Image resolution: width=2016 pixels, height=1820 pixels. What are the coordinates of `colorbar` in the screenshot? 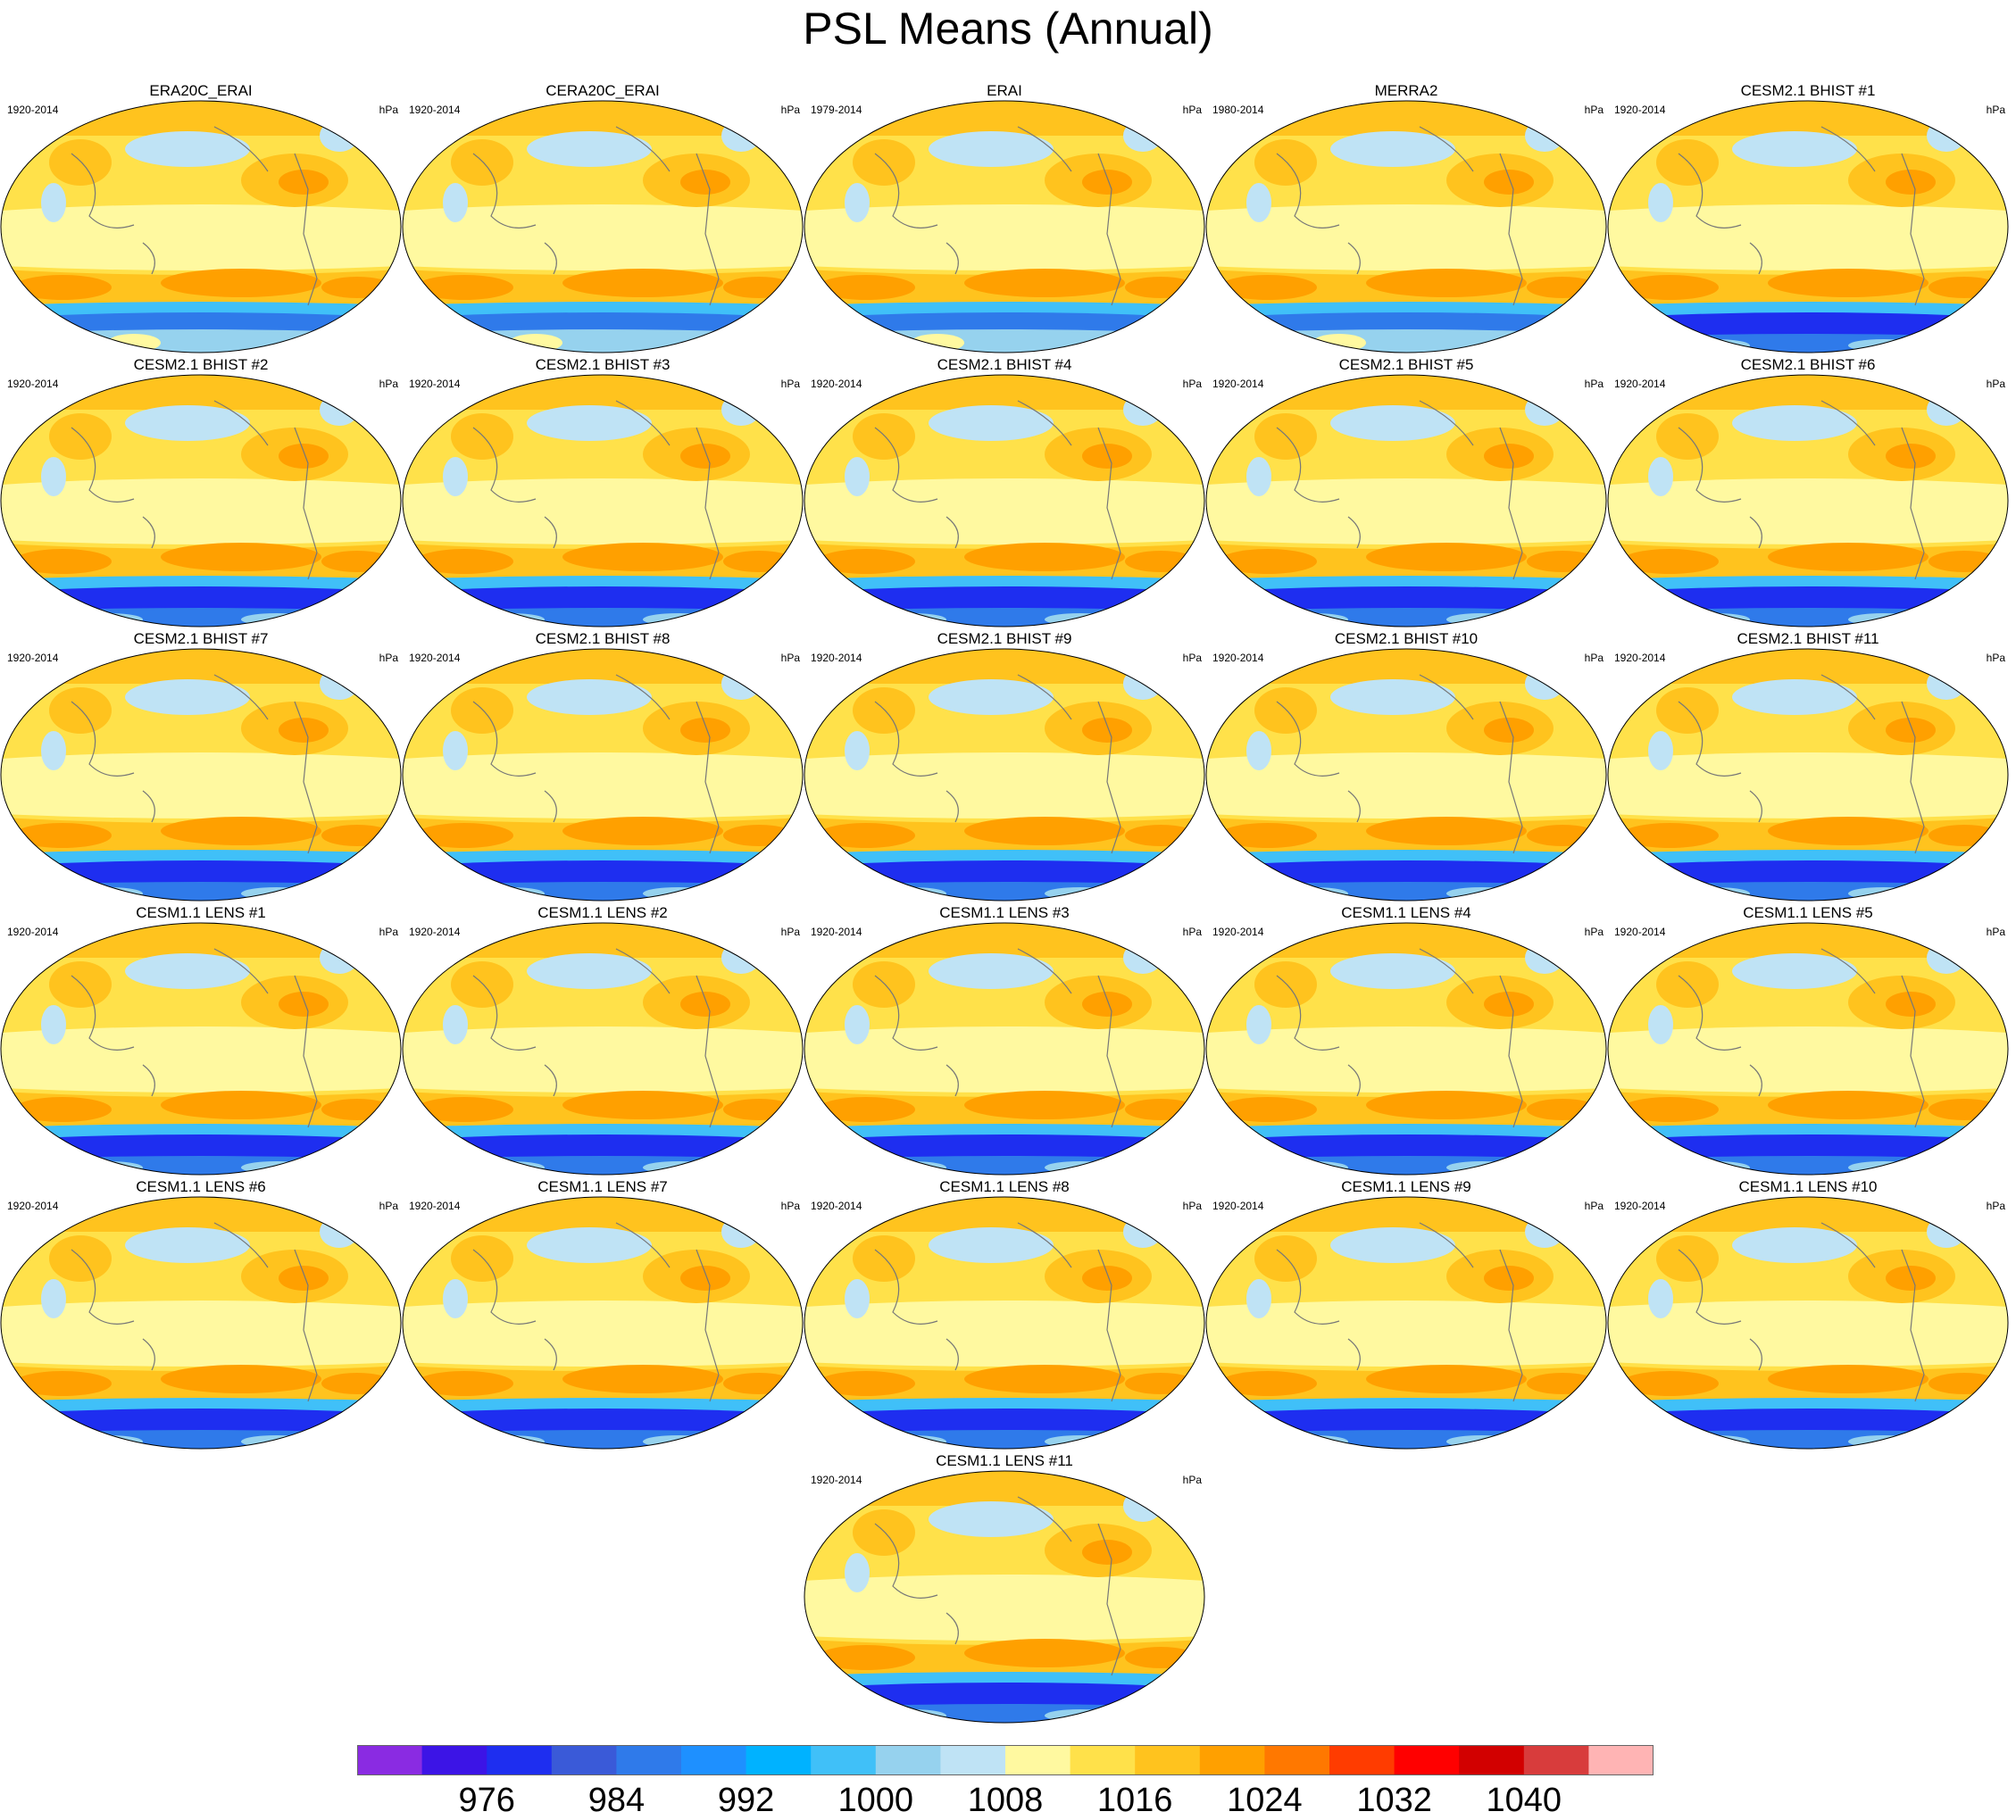 It's located at (1005, 1760).